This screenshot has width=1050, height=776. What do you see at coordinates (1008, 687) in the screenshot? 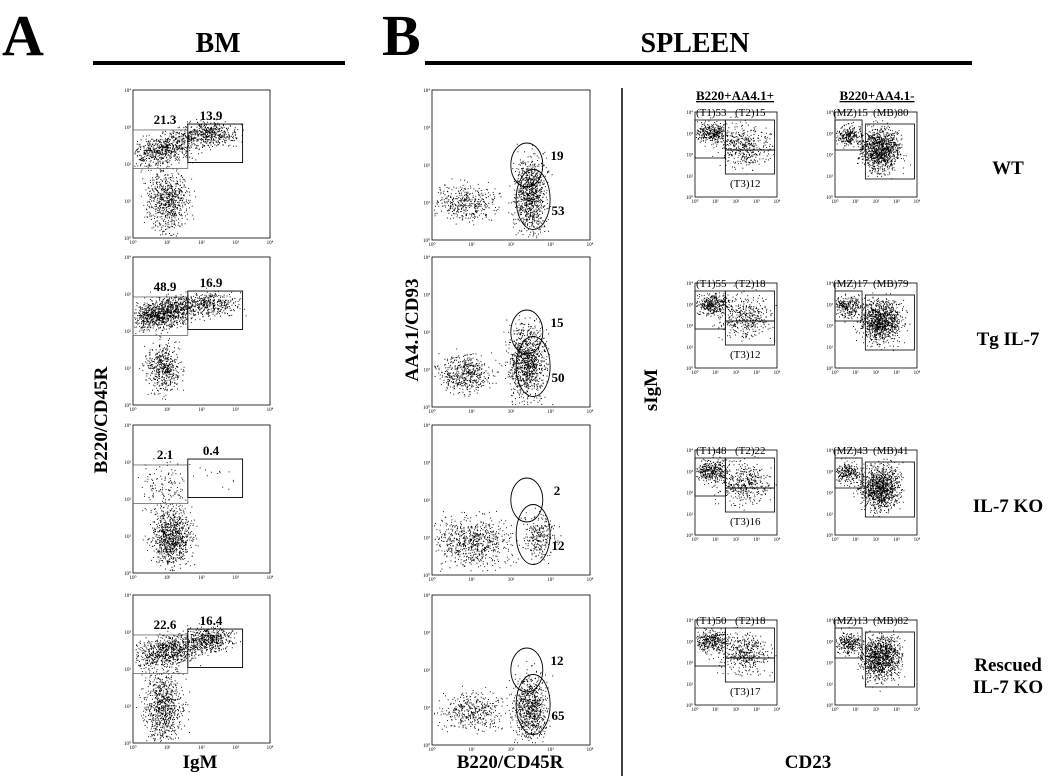
I see `row-label: IL-7 KO` at bounding box center [1008, 687].